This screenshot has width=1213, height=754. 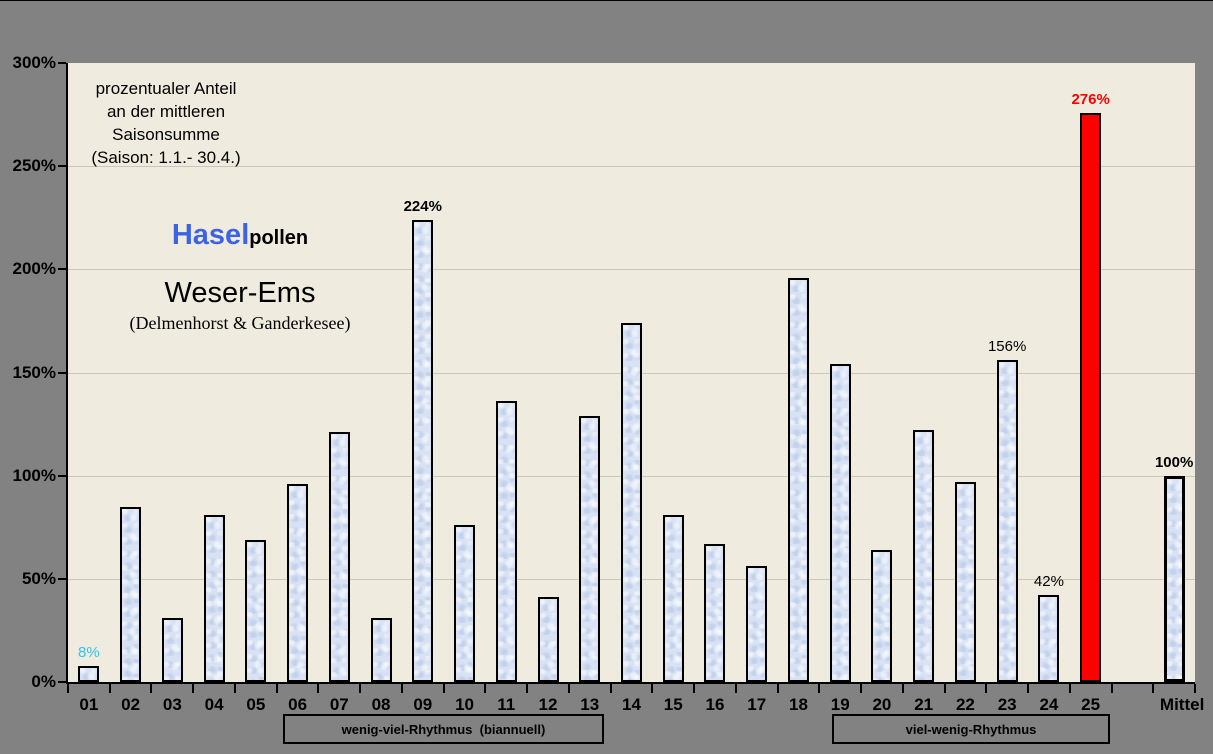 What do you see at coordinates (240, 323) in the screenshot?
I see `region-subtitle: (Delmenhorst & Ganderkesee)` at bounding box center [240, 323].